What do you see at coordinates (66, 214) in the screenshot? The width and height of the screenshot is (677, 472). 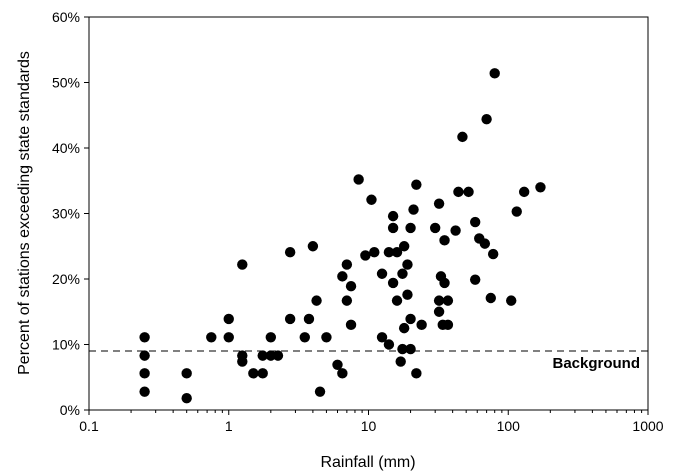 I see `y-tick-label: 30%` at bounding box center [66, 214].